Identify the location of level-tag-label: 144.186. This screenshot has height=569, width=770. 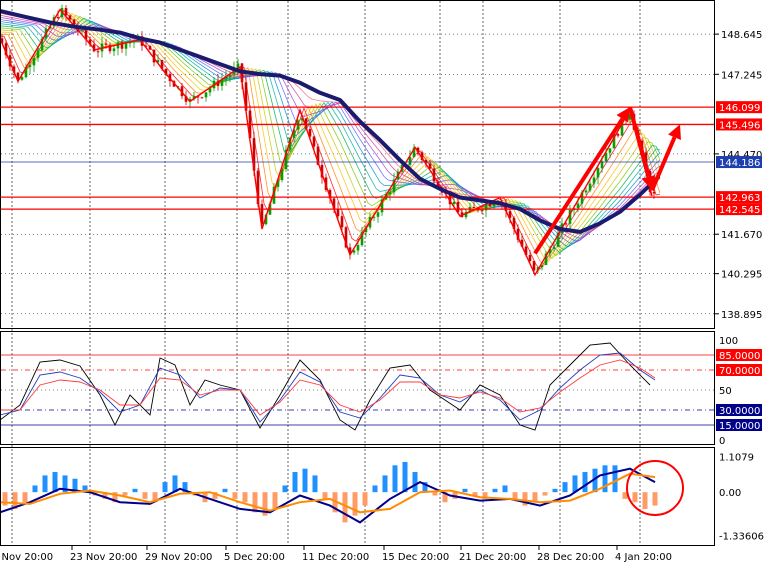
(739, 163).